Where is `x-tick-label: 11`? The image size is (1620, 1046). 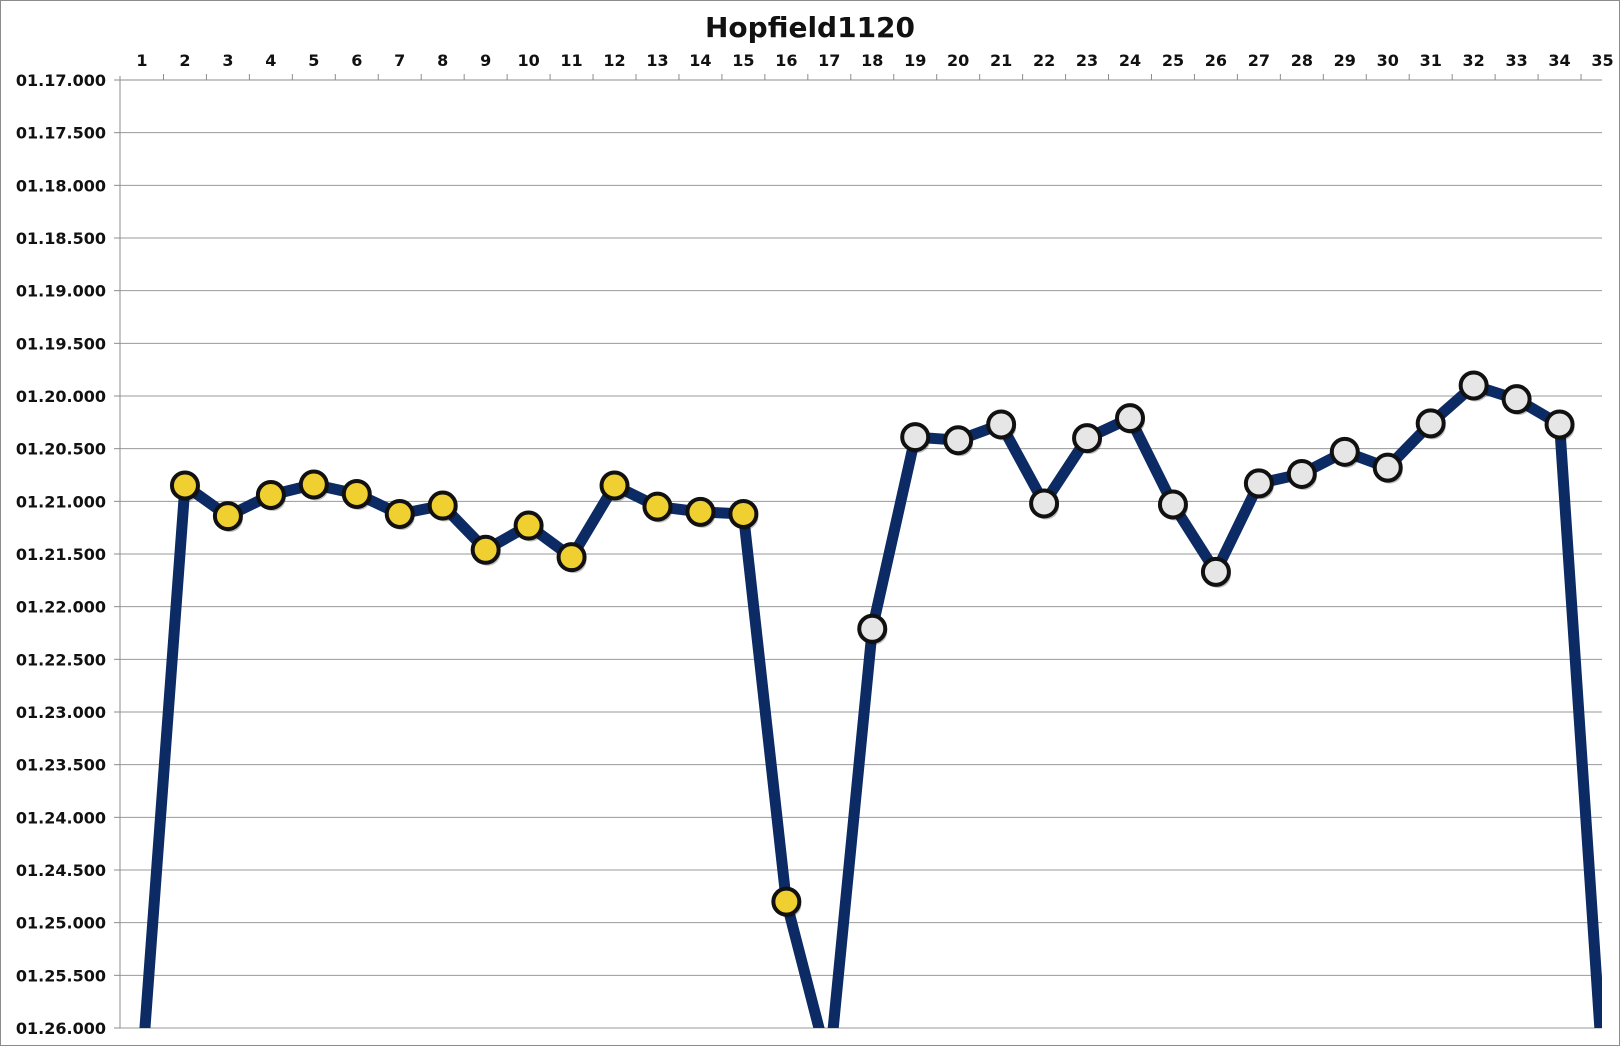
x-tick-label: 11 is located at coordinates (571, 60).